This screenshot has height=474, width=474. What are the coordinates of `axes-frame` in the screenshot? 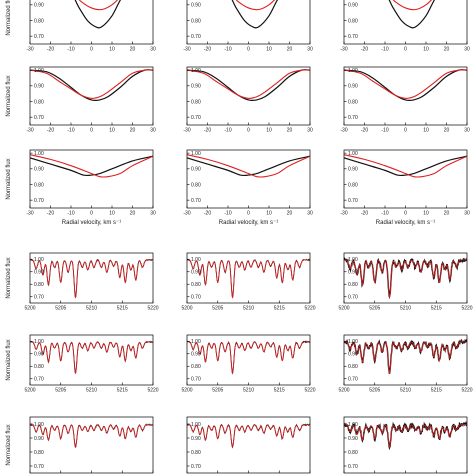 It's located at (91, 360).